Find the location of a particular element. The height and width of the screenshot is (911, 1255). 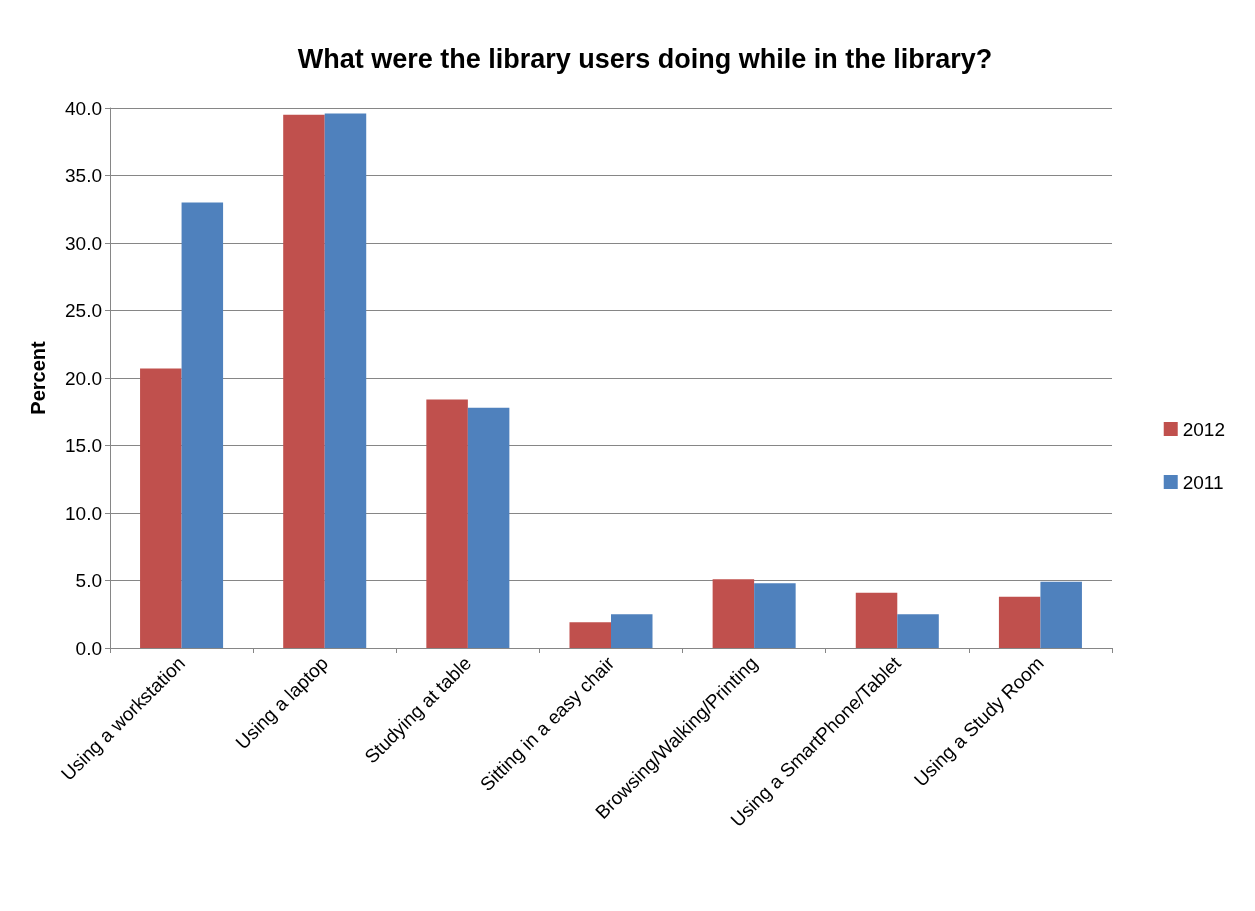

legend-label: 2011 is located at coordinates (1203, 482).